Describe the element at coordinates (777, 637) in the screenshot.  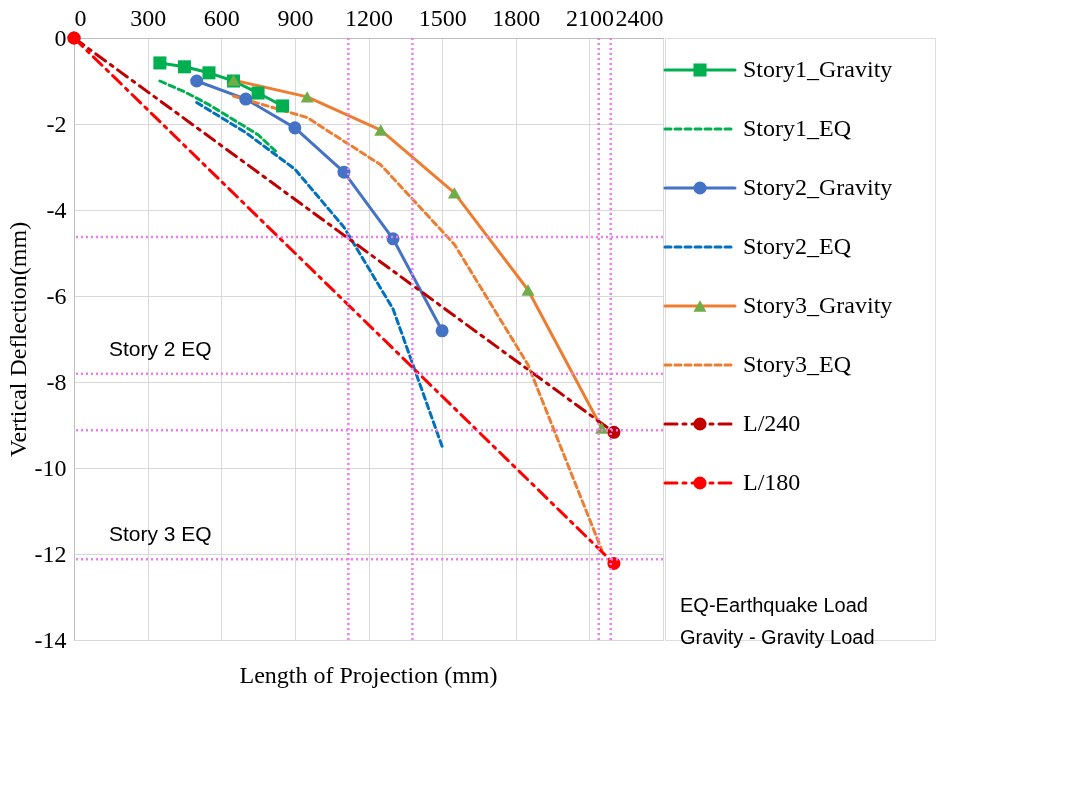
I see `text: Gravity - Gravity Load` at that location.